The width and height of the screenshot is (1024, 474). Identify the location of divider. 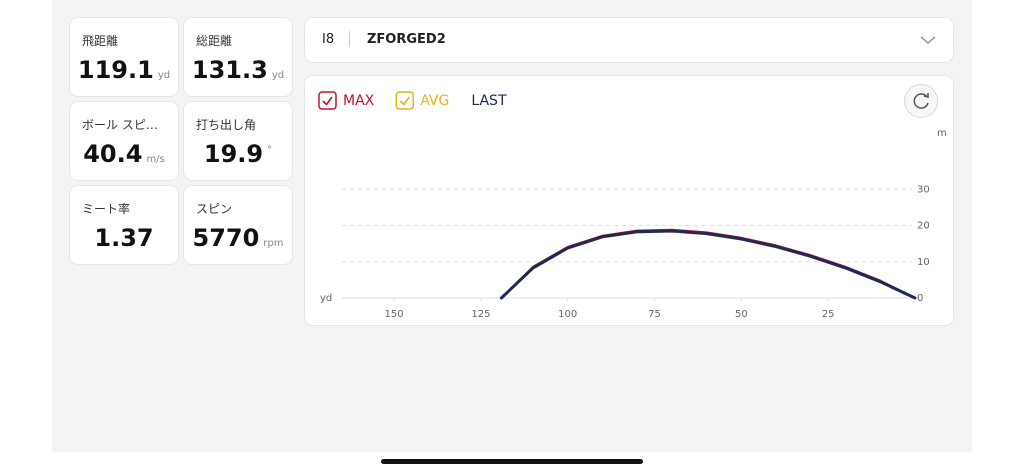
(349, 39).